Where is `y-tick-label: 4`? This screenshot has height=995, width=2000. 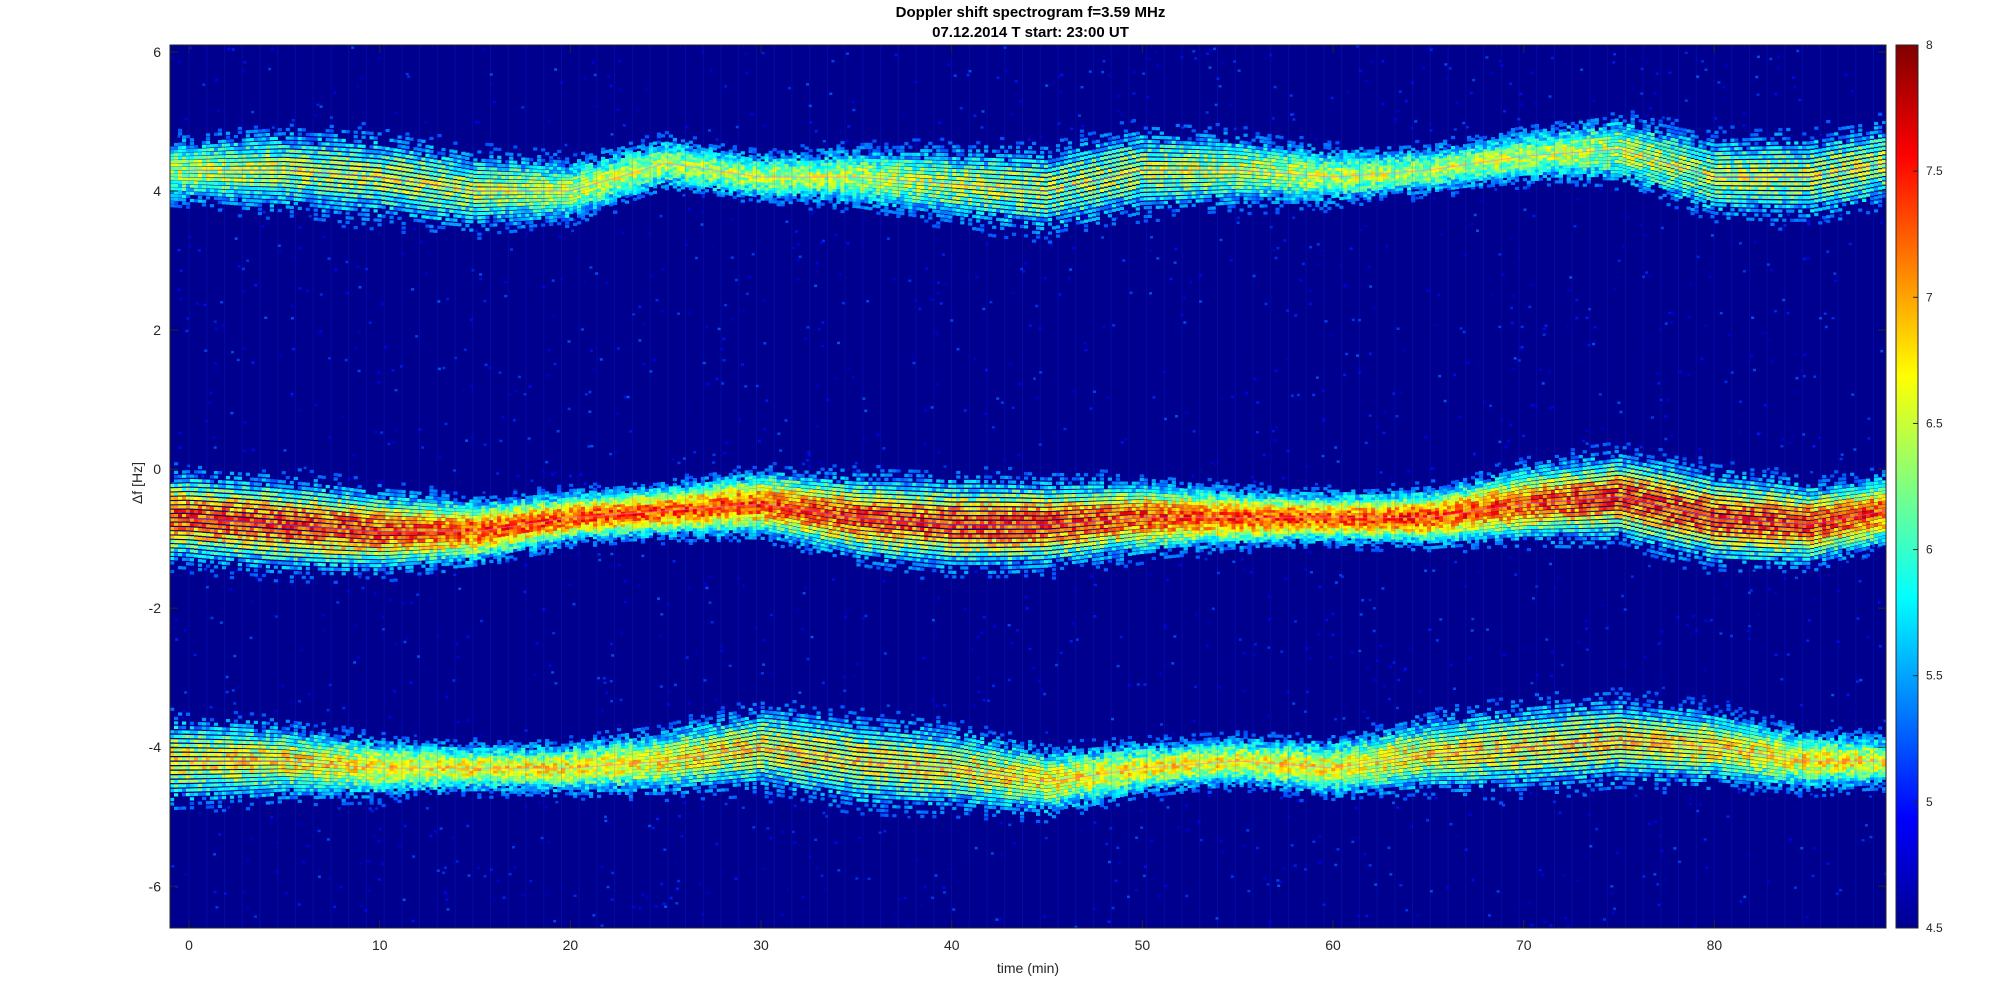
y-tick-label: 4 is located at coordinates (157, 191).